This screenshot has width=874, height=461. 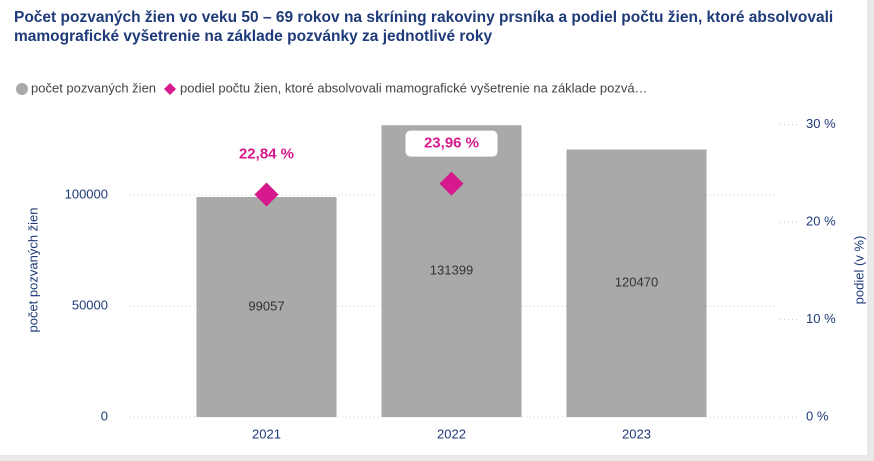 What do you see at coordinates (821, 318) in the screenshot?
I see `y2-tick-label: 10 %` at bounding box center [821, 318].